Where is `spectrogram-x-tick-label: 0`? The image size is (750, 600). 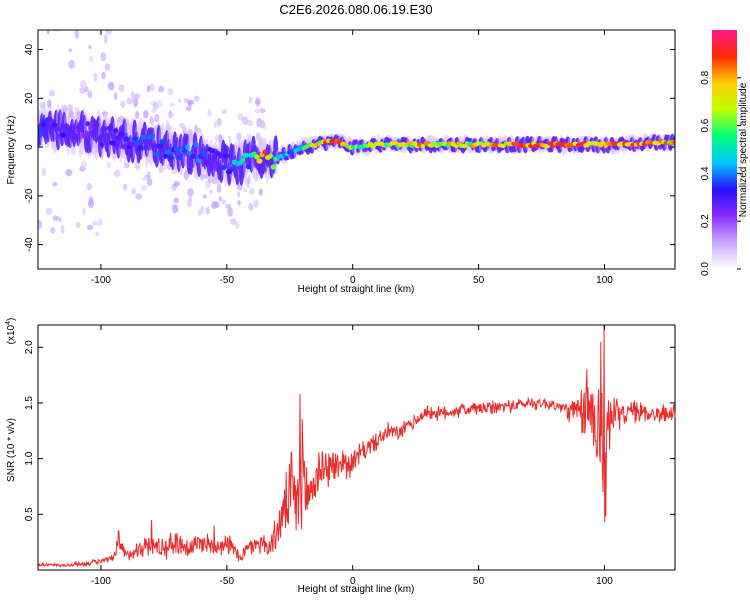
spectrogram-x-tick-label: 0 is located at coordinates (353, 280).